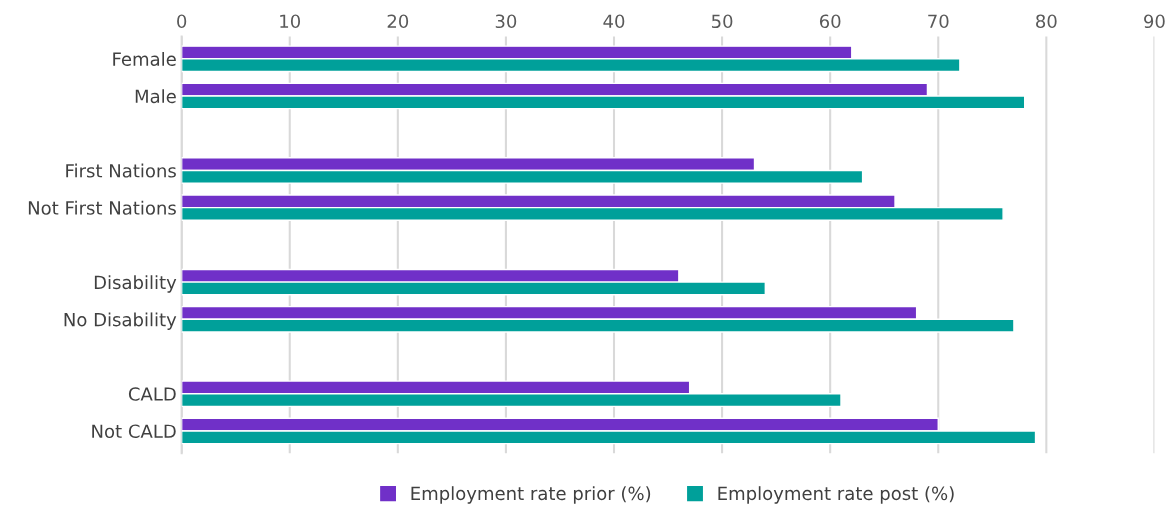 The height and width of the screenshot is (521, 1172). I want to click on x-tick-label: 30, so click(506, 21).